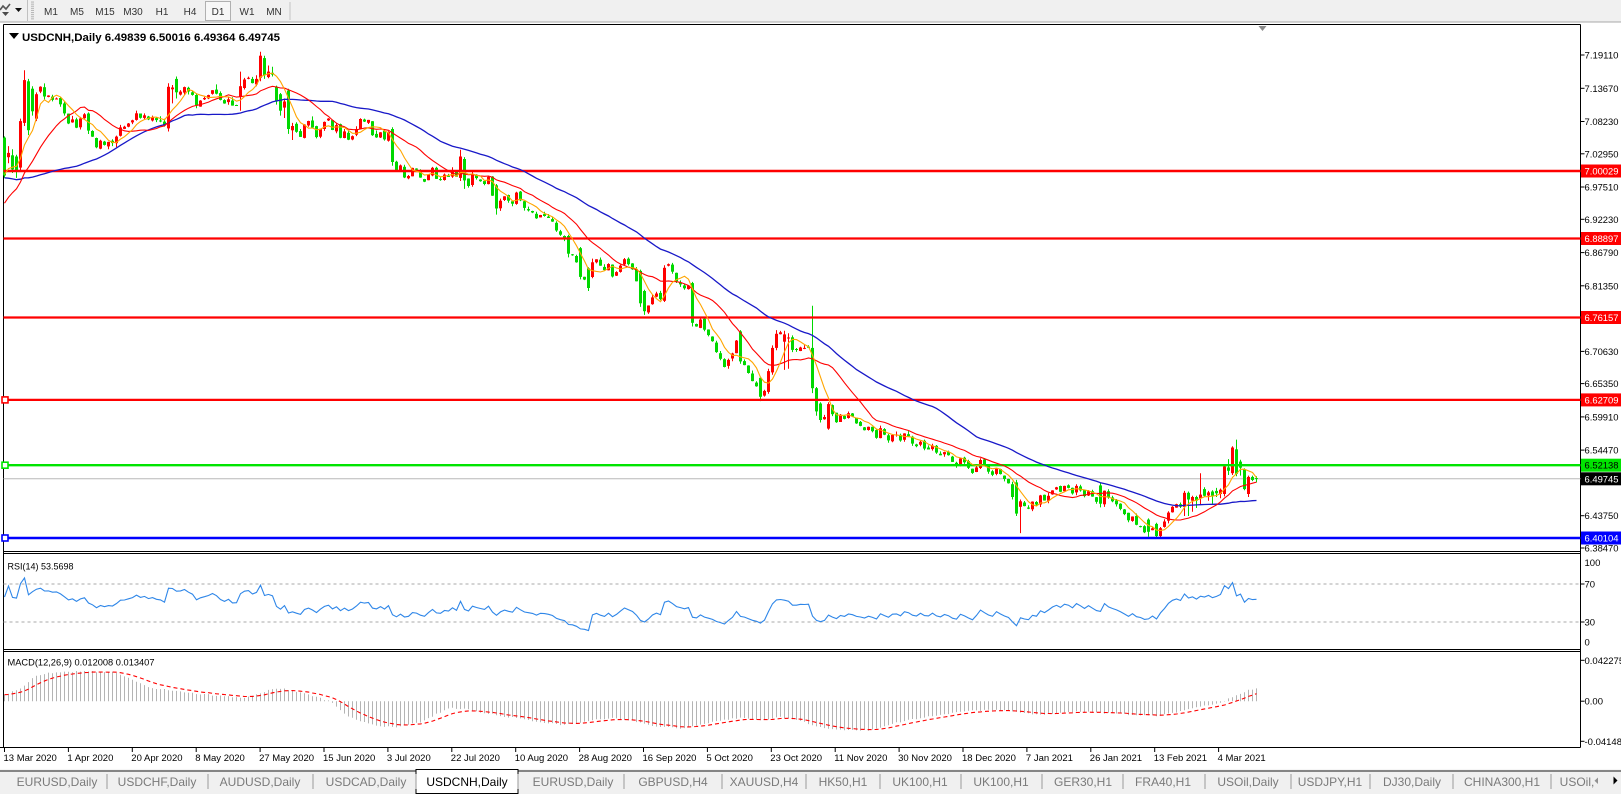  Describe the element at coordinates (1603, 661) in the screenshot. I see `svg-text: 0.042275` at that location.